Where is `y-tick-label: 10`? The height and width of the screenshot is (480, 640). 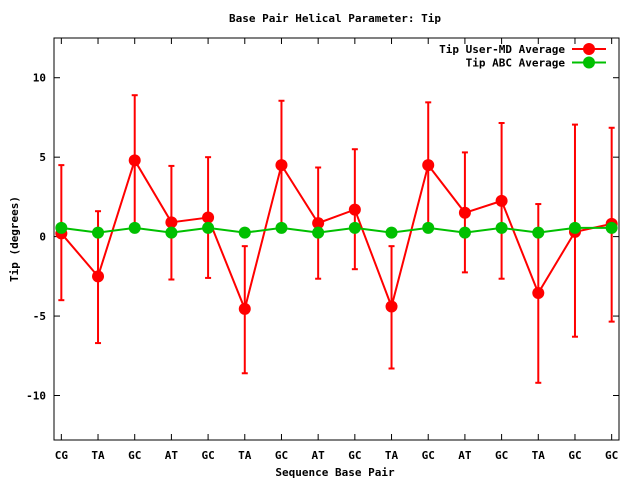 y-tick-label: 10 is located at coordinates (39, 78).